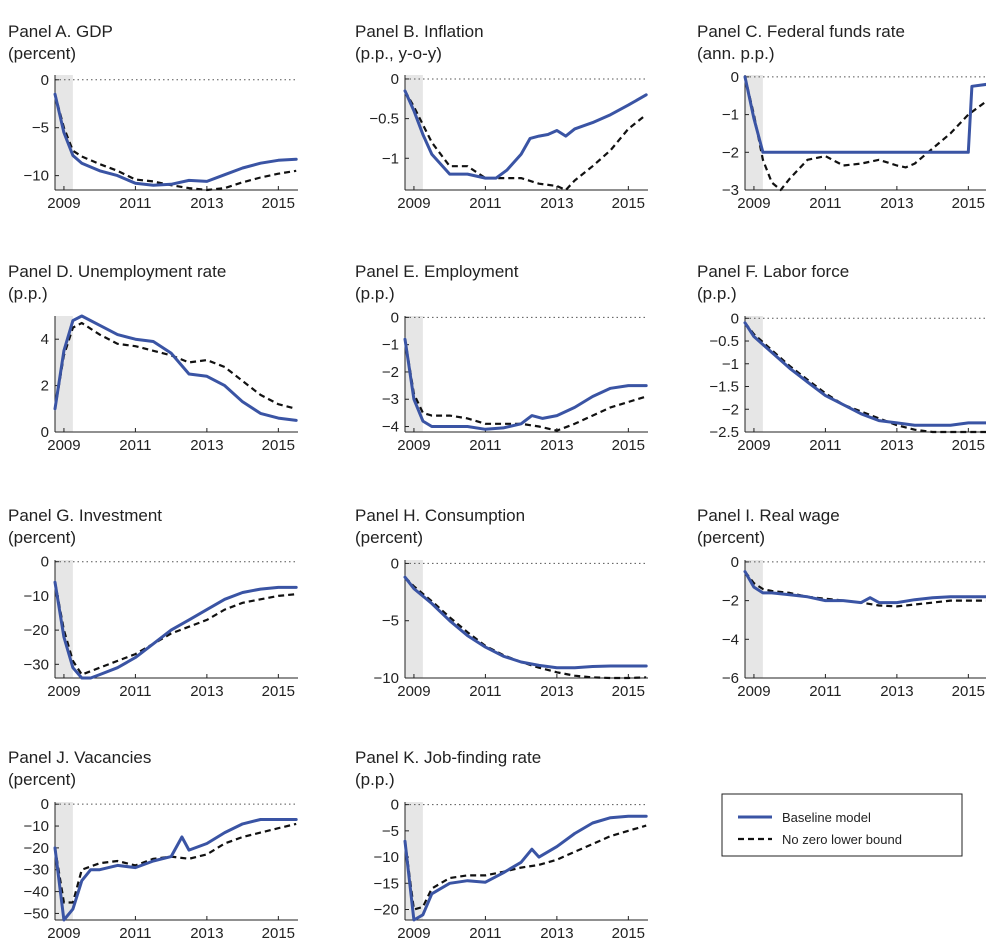 This screenshot has height=945, width=986. What do you see at coordinates (398, 53) in the screenshot?
I see `panel-unit: (p.p., y-o-y)` at bounding box center [398, 53].